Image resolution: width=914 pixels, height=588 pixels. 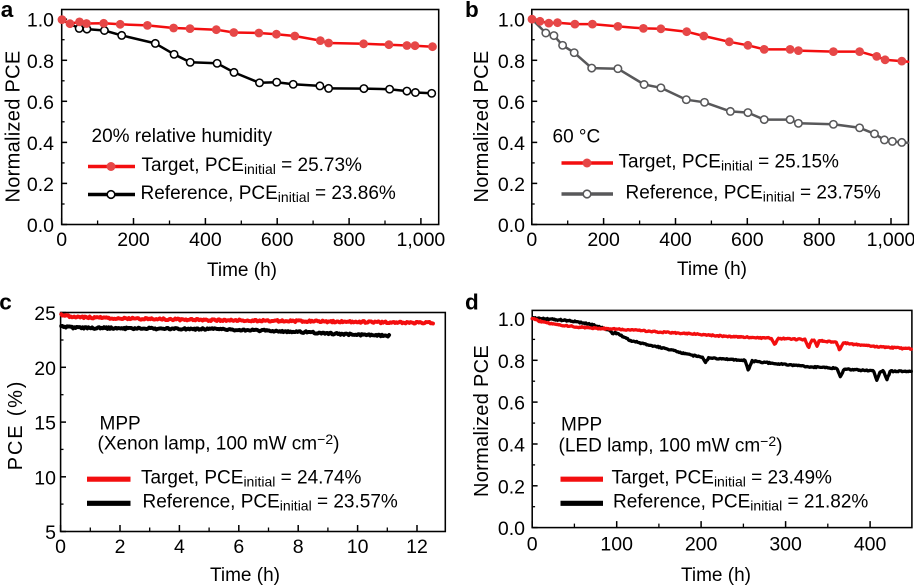 What do you see at coordinates (45, 369) in the screenshot?
I see `svg-text: 20` at bounding box center [45, 369].